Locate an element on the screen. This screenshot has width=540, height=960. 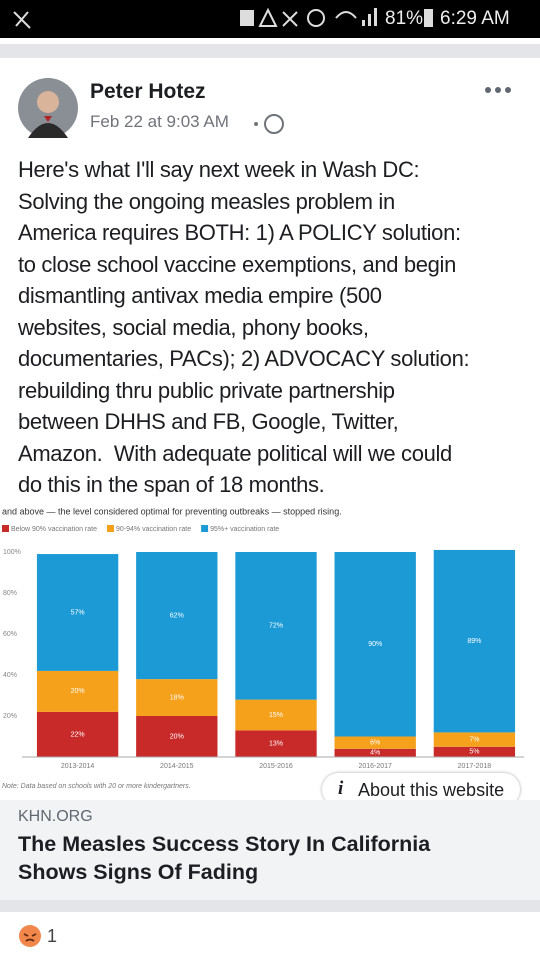
link-domain: KHN.ORG is located at coordinates (55, 816).